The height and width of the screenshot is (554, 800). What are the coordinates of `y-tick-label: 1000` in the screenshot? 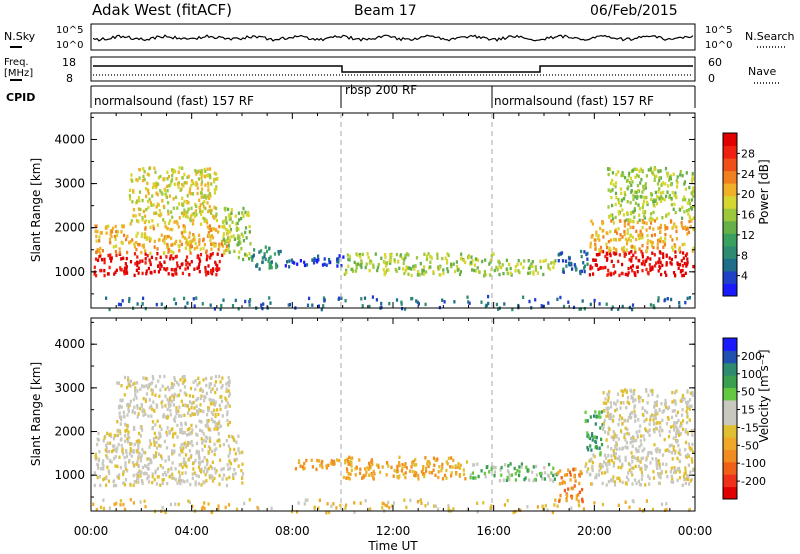 It's located at (69, 475).